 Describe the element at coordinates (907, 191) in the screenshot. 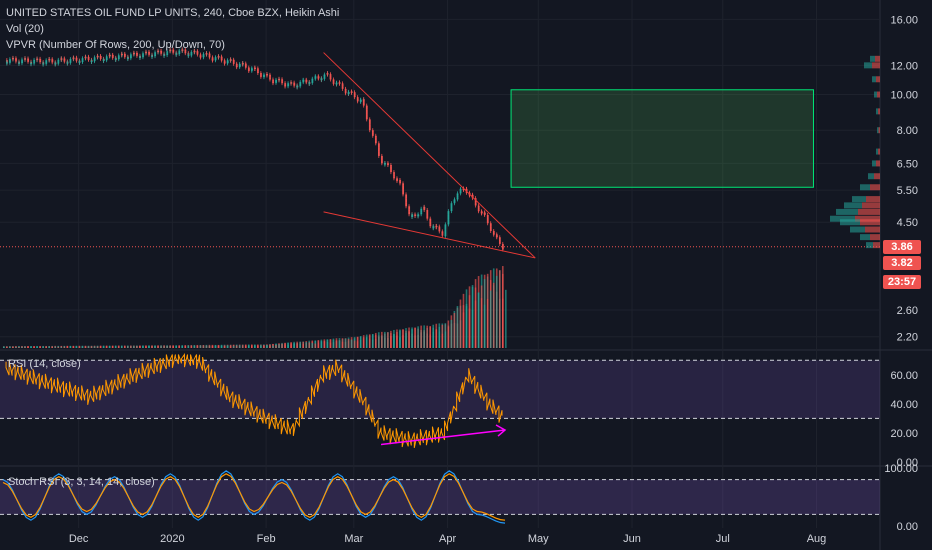

I see `price-tick-label: 5.50` at that location.